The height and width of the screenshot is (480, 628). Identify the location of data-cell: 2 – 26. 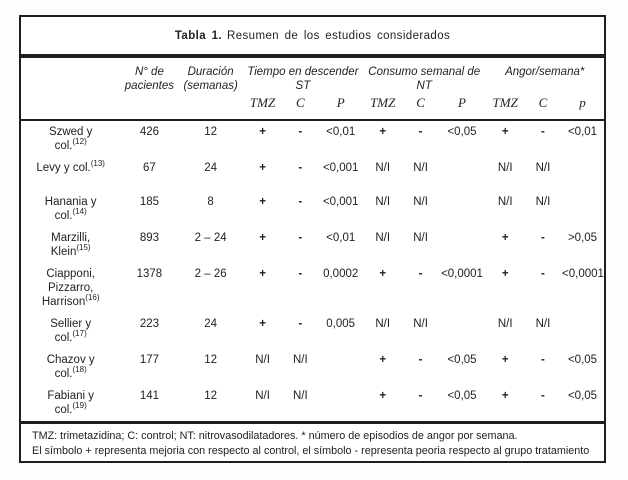
(210, 274).